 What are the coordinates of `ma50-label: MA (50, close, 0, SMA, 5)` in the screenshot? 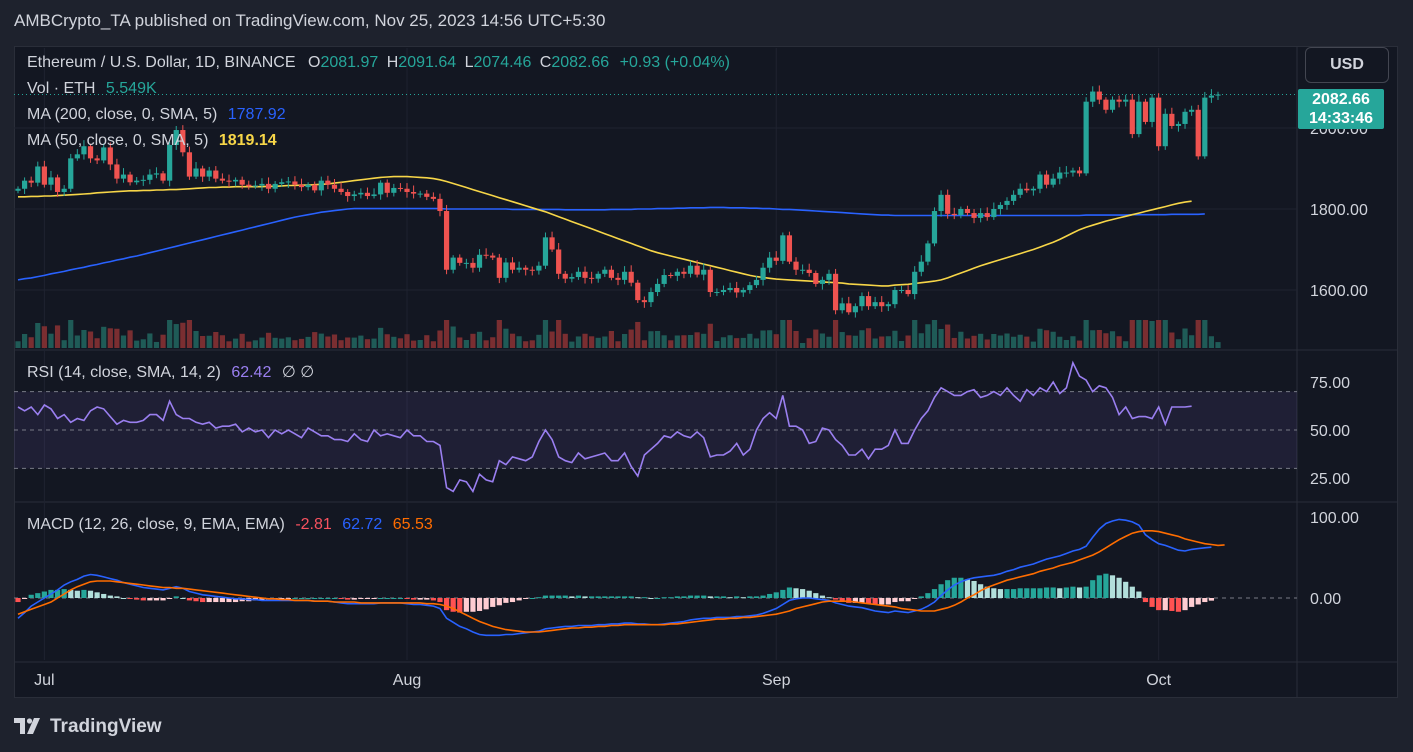 It's located at (118, 140).